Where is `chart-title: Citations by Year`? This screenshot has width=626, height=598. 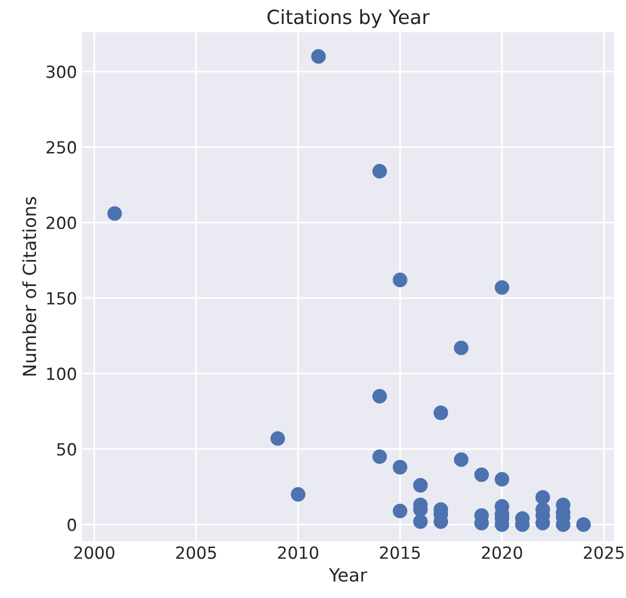 chart-title: Citations by Year is located at coordinates (349, 18).